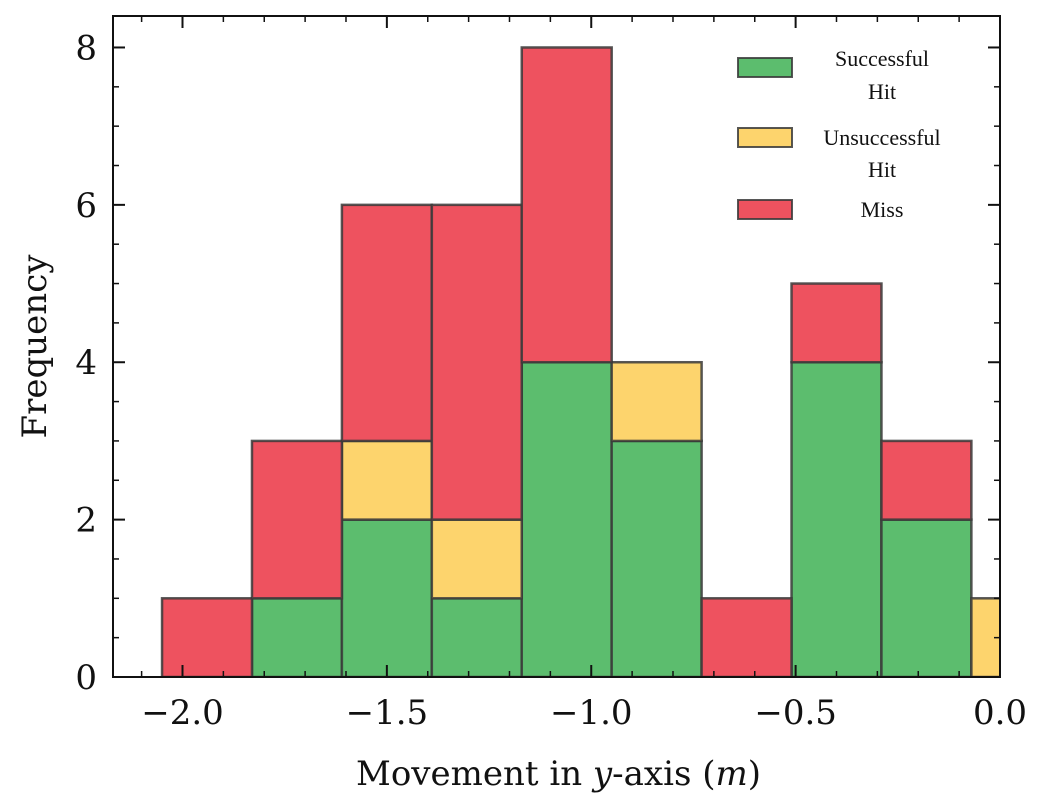 The image size is (1040, 810). Describe the element at coordinates (558, 774) in the screenshot. I see `x-axis-label: Movement in y-axis (m)` at that location.